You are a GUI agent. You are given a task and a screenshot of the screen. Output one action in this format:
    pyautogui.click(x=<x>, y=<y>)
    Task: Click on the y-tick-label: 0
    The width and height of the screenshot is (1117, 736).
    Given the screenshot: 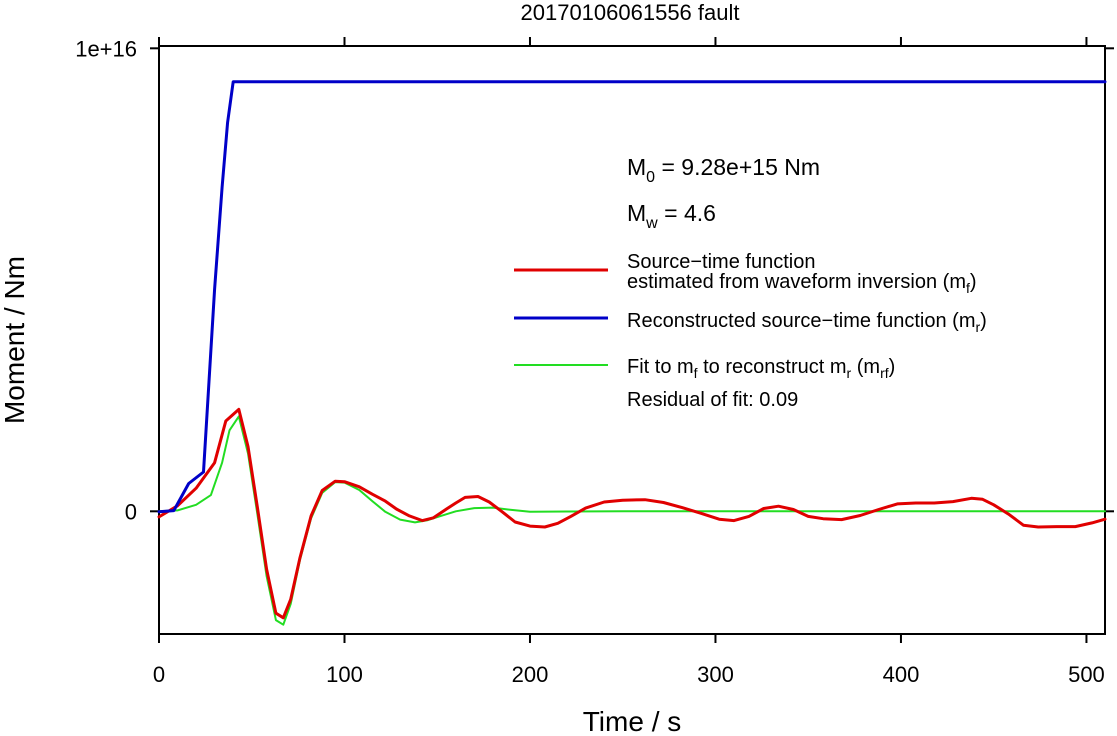 What is the action you would take?
    pyautogui.click(x=131, y=511)
    